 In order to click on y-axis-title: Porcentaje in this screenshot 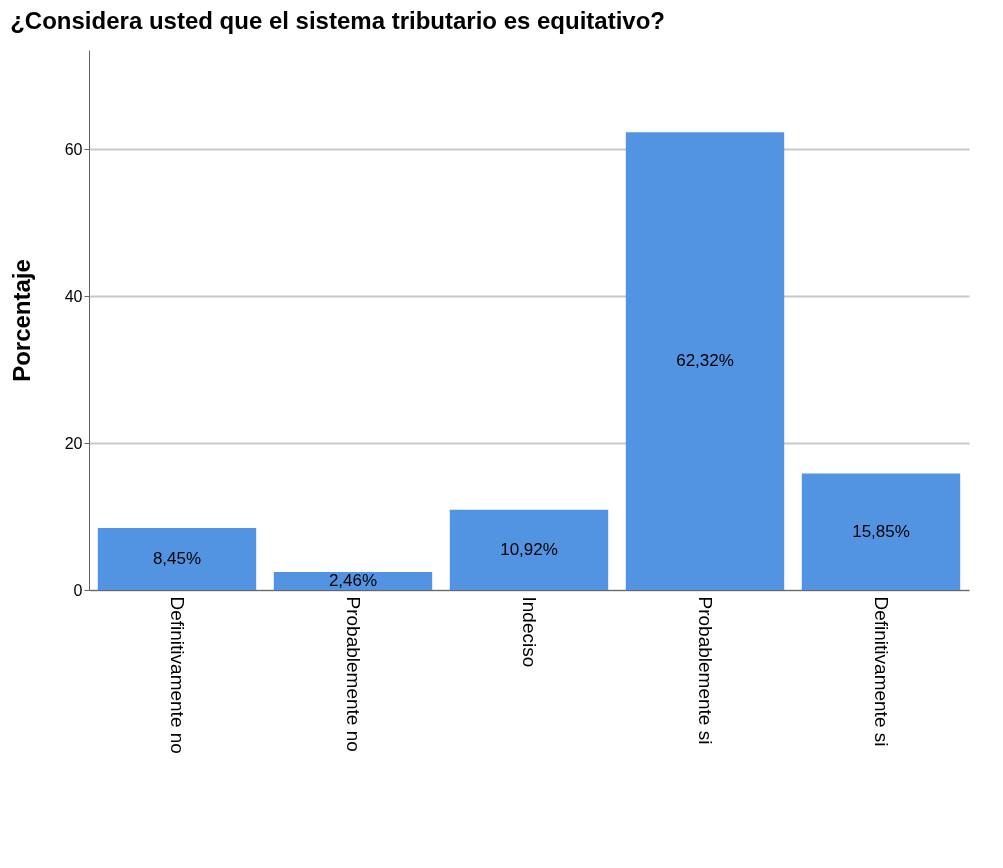, I will do `click(21, 320)`.